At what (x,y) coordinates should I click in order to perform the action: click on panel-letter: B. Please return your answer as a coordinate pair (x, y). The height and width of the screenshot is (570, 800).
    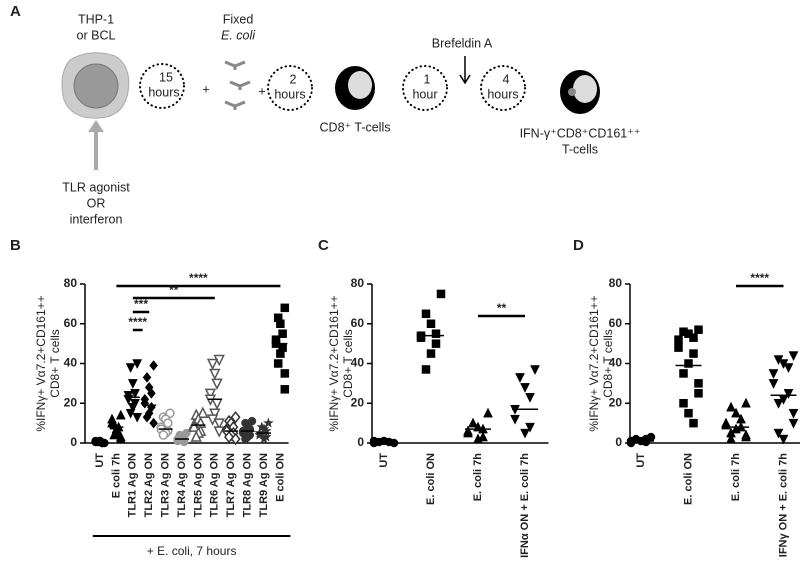
    Looking at the image, I should click on (15, 245).